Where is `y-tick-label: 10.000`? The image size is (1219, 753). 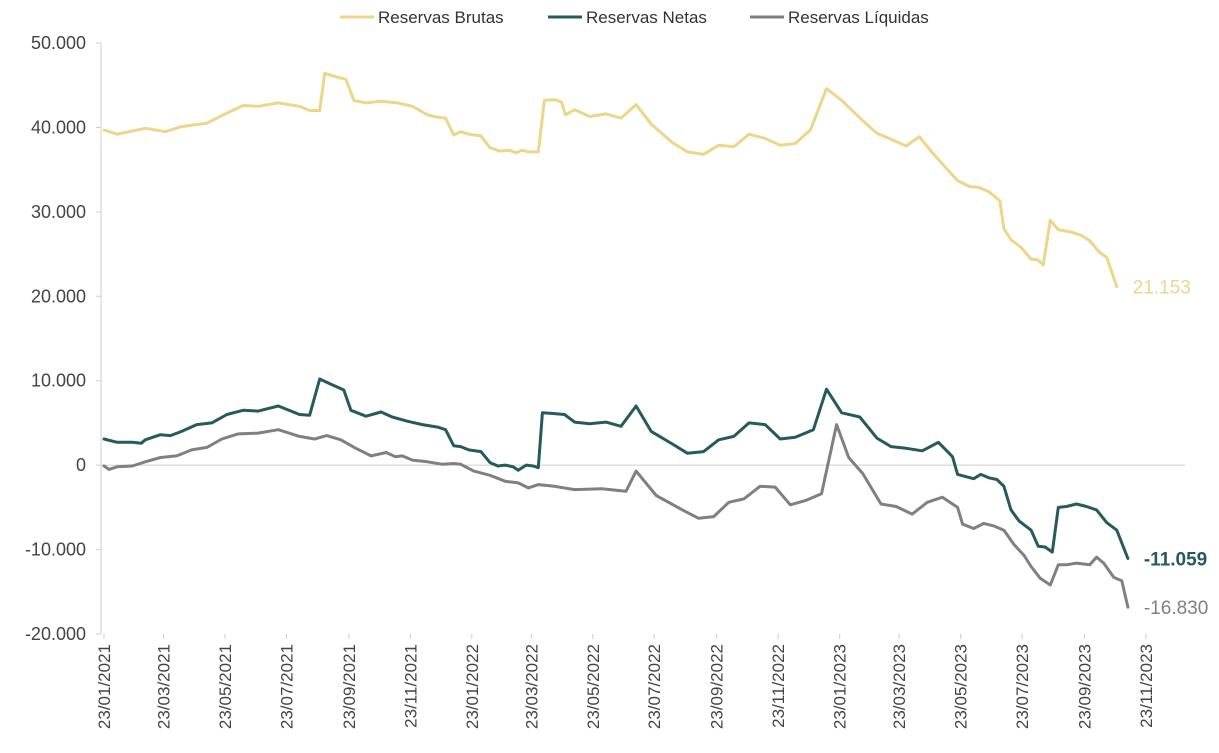
y-tick-label: 10.000 is located at coordinates (58, 381).